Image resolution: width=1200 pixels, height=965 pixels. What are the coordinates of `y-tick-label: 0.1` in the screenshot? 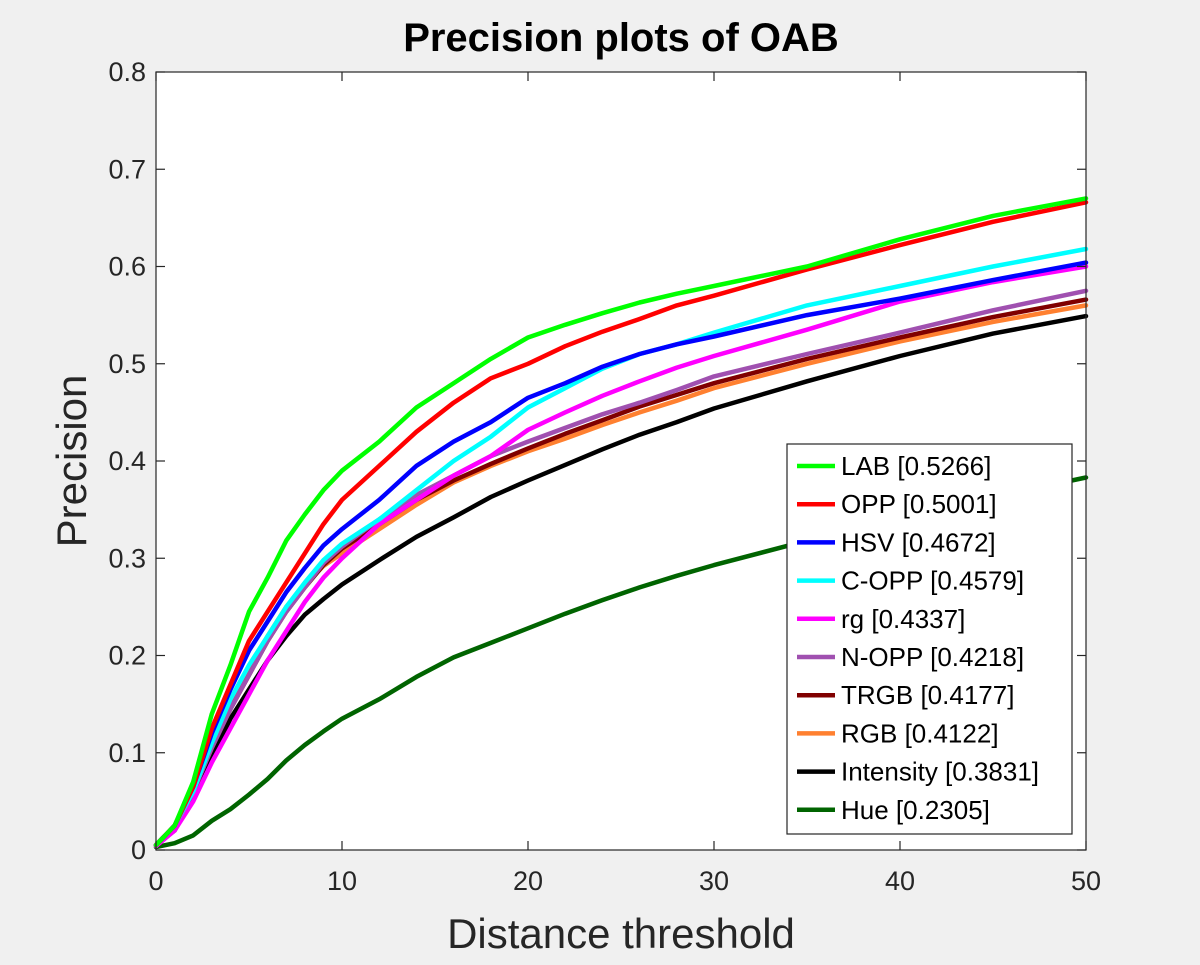 It's located at (127, 753).